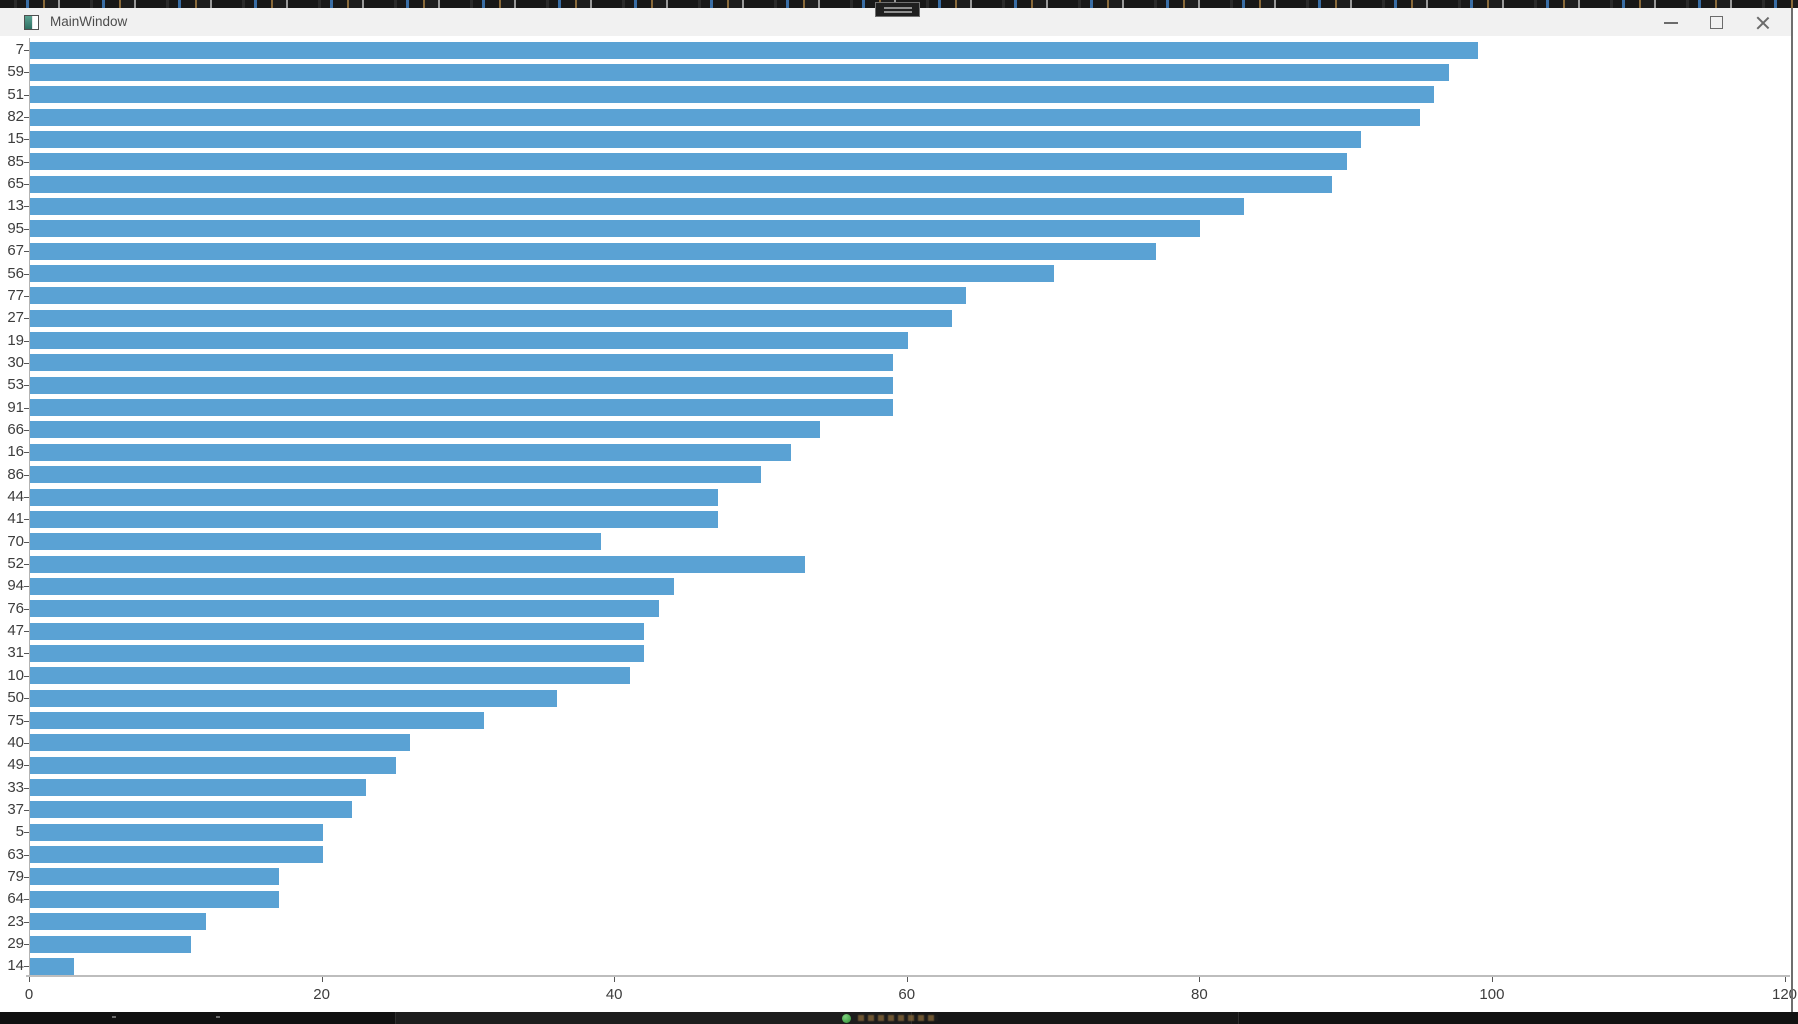 Image resolution: width=1798 pixels, height=1024 pixels. Describe the element at coordinates (15, 876) in the screenshot. I see `y-tick-label: 79` at that location.